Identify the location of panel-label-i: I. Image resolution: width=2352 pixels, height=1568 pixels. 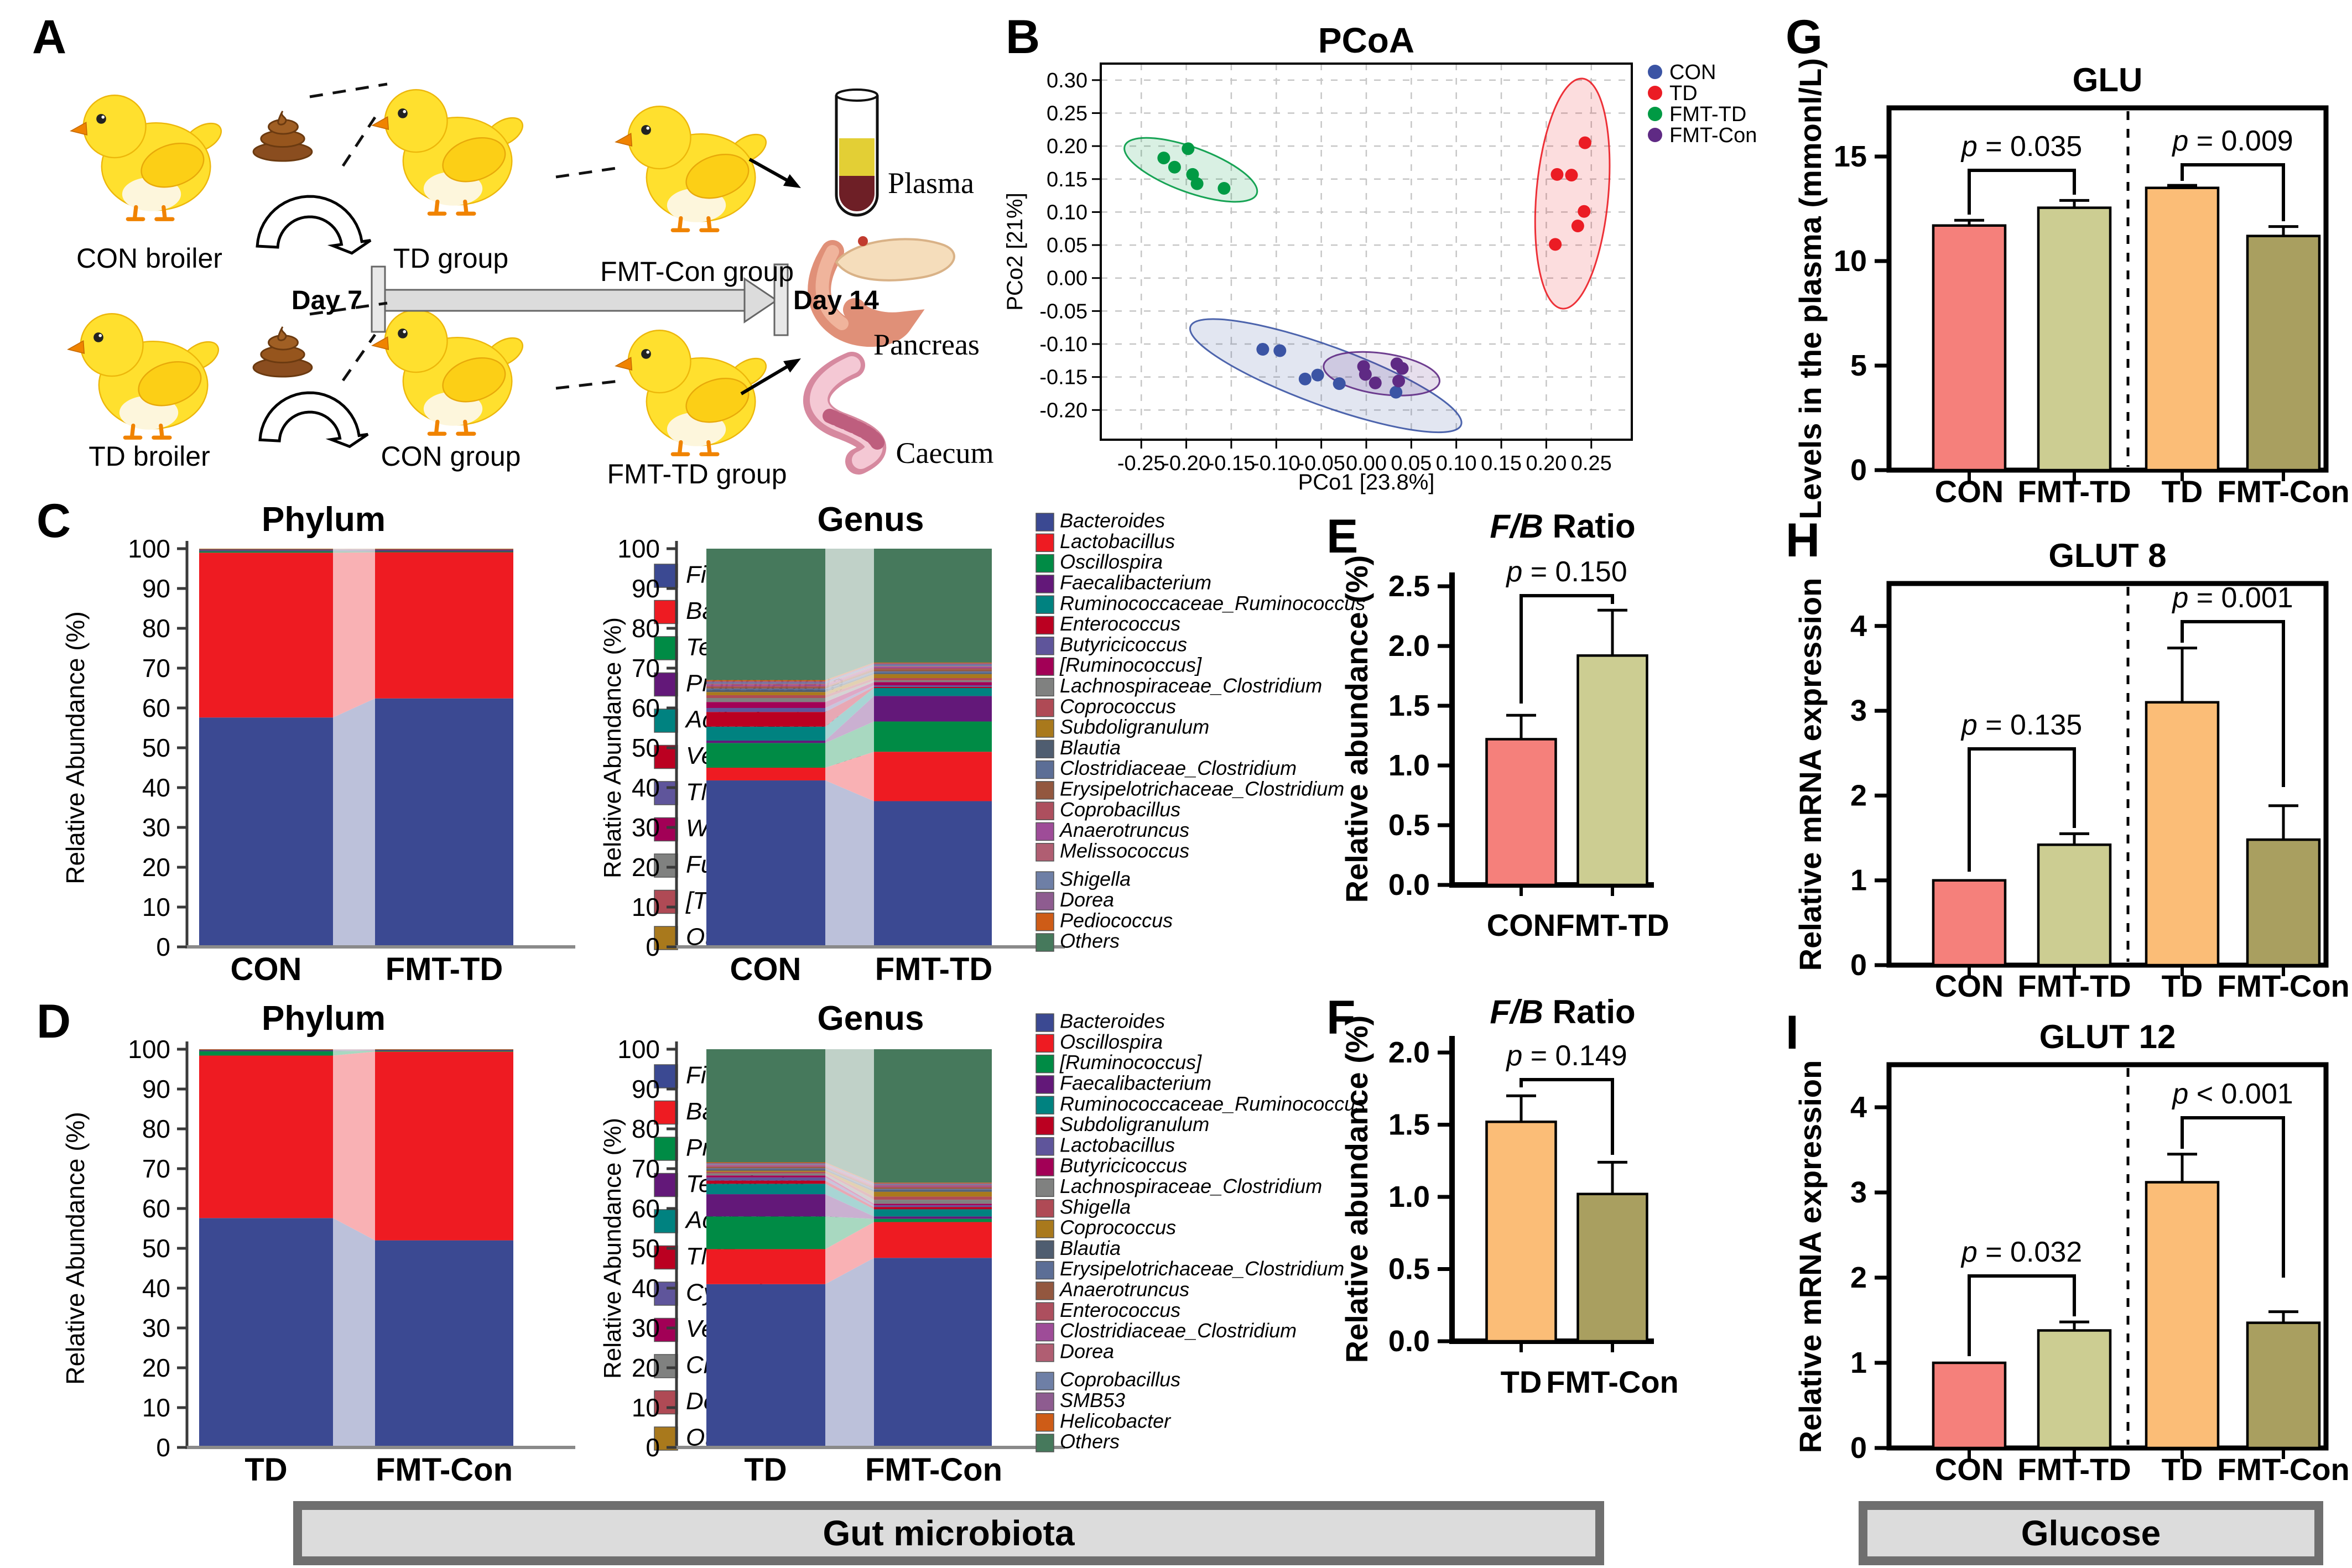
(1792, 1032).